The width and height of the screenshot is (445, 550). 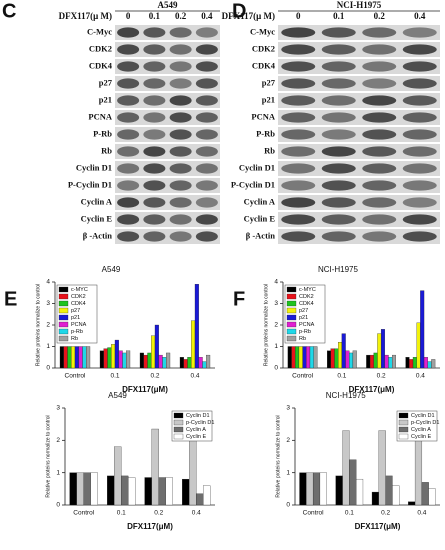 I want to click on panel-label: E, so click(x=10, y=299).